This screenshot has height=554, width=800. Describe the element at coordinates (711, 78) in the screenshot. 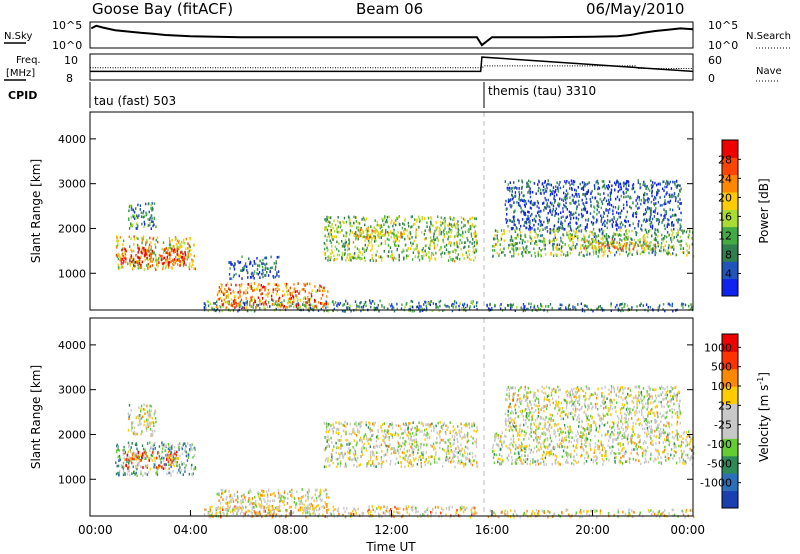

I see `nave-tick-bottom: 0` at that location.